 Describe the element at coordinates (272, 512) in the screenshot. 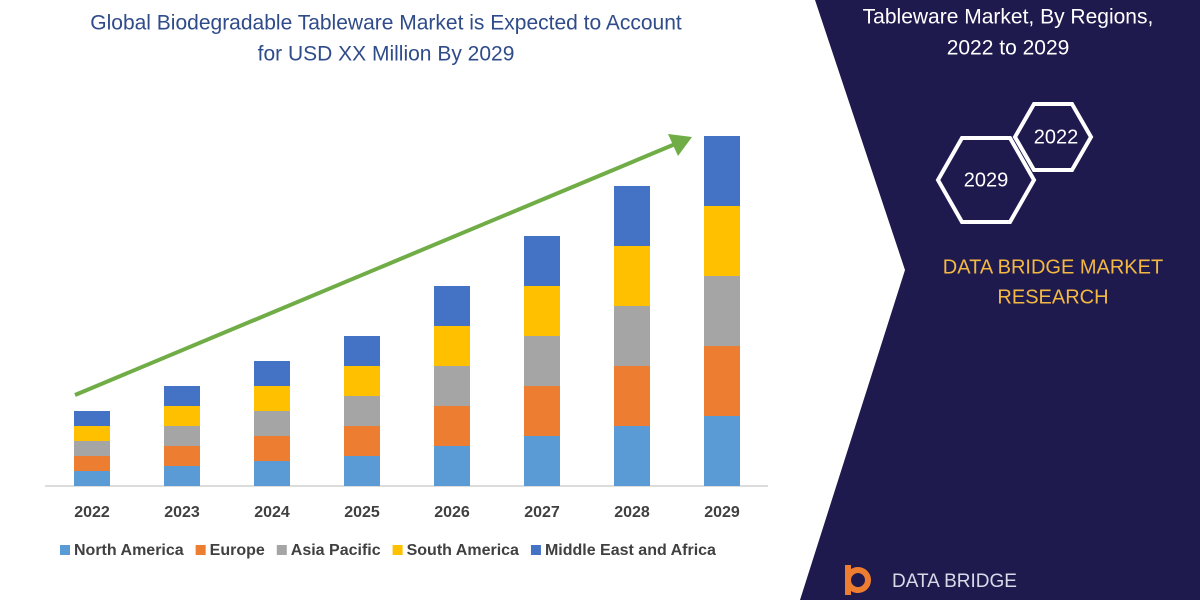

I see `x-tick-label: 2024` at that location.